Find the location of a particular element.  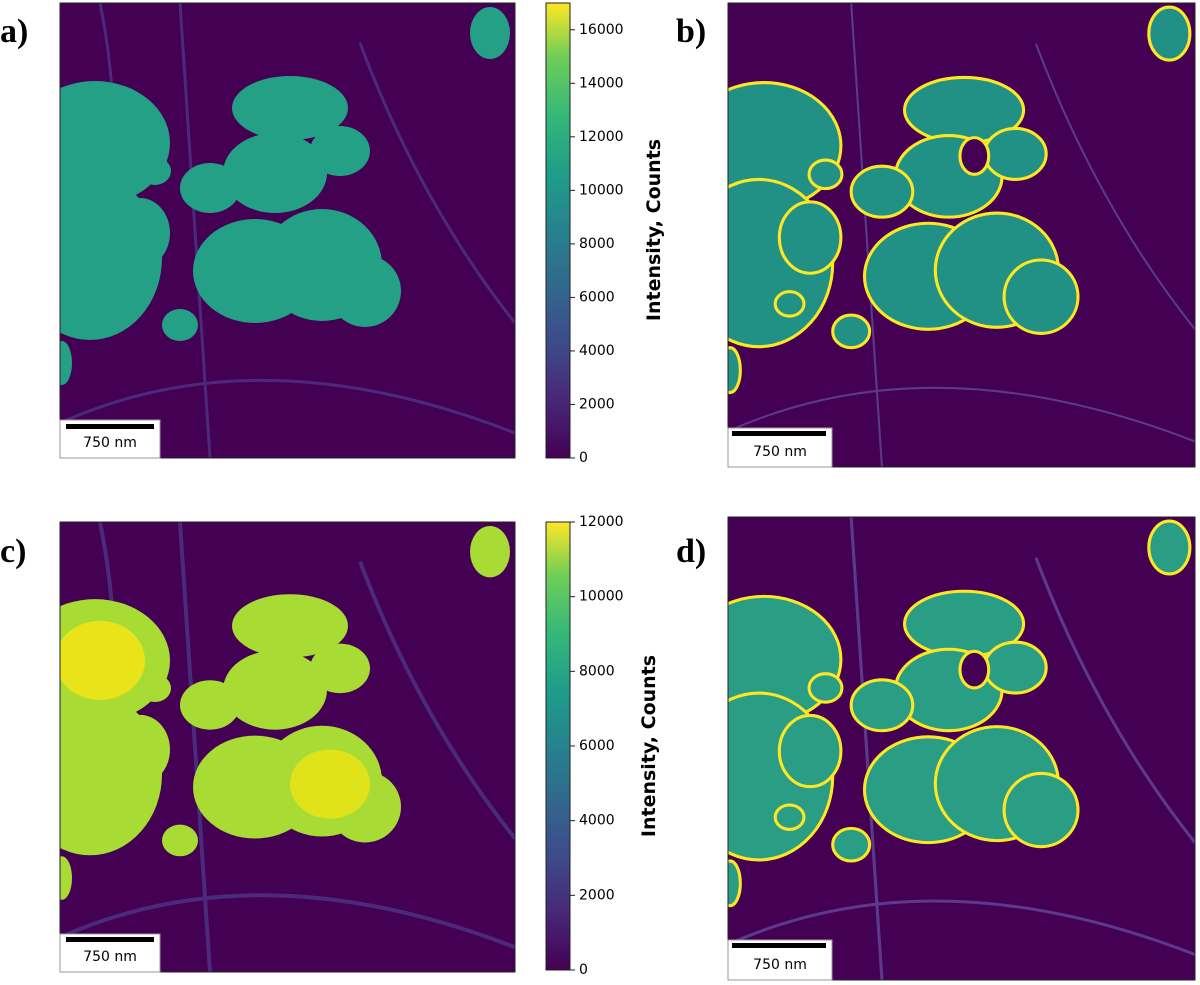

panel-label: c) is located at coordinates (13, 551).